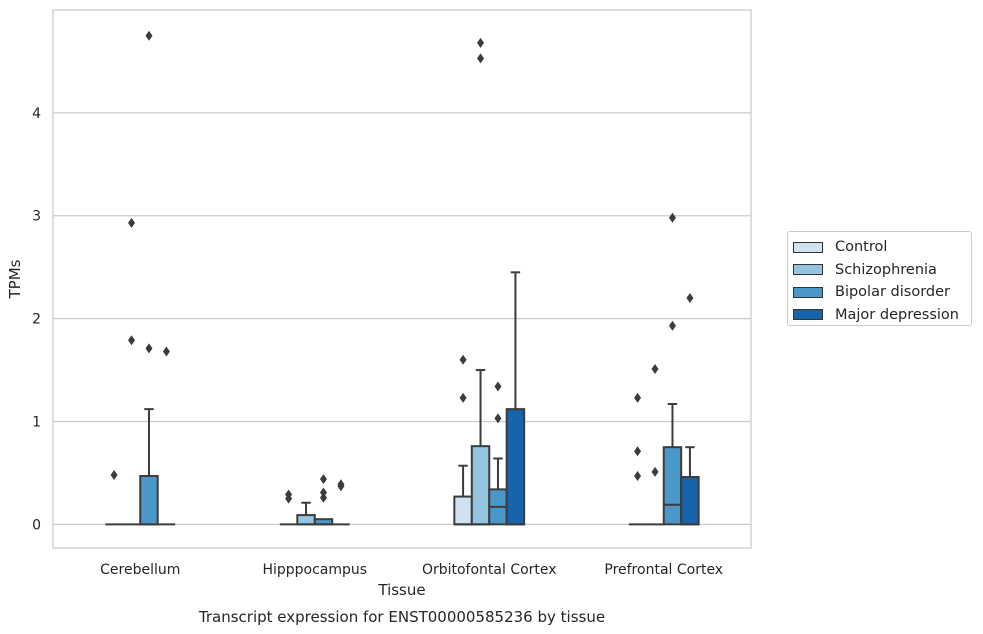 This screenshot has height=634, width=983. I want to click on x-tick-label: Orbitofontal Cortex, so click(489, 570).